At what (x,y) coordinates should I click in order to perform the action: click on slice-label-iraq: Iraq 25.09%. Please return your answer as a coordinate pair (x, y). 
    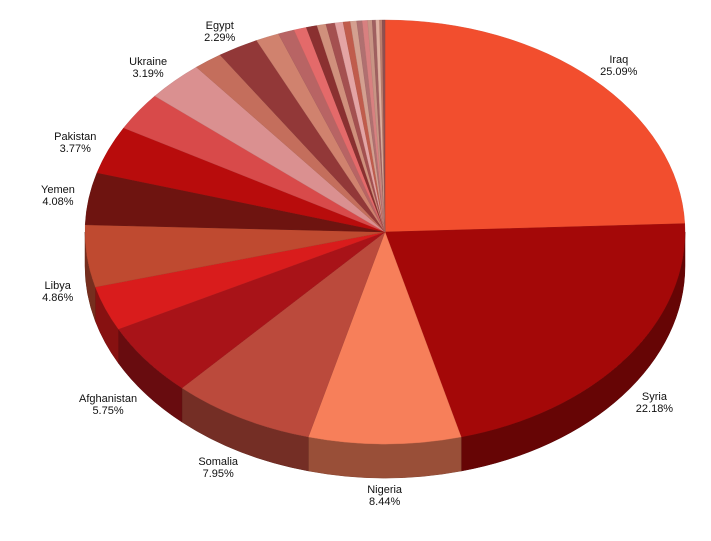
    Looking at the image, I should click on (618, 66).